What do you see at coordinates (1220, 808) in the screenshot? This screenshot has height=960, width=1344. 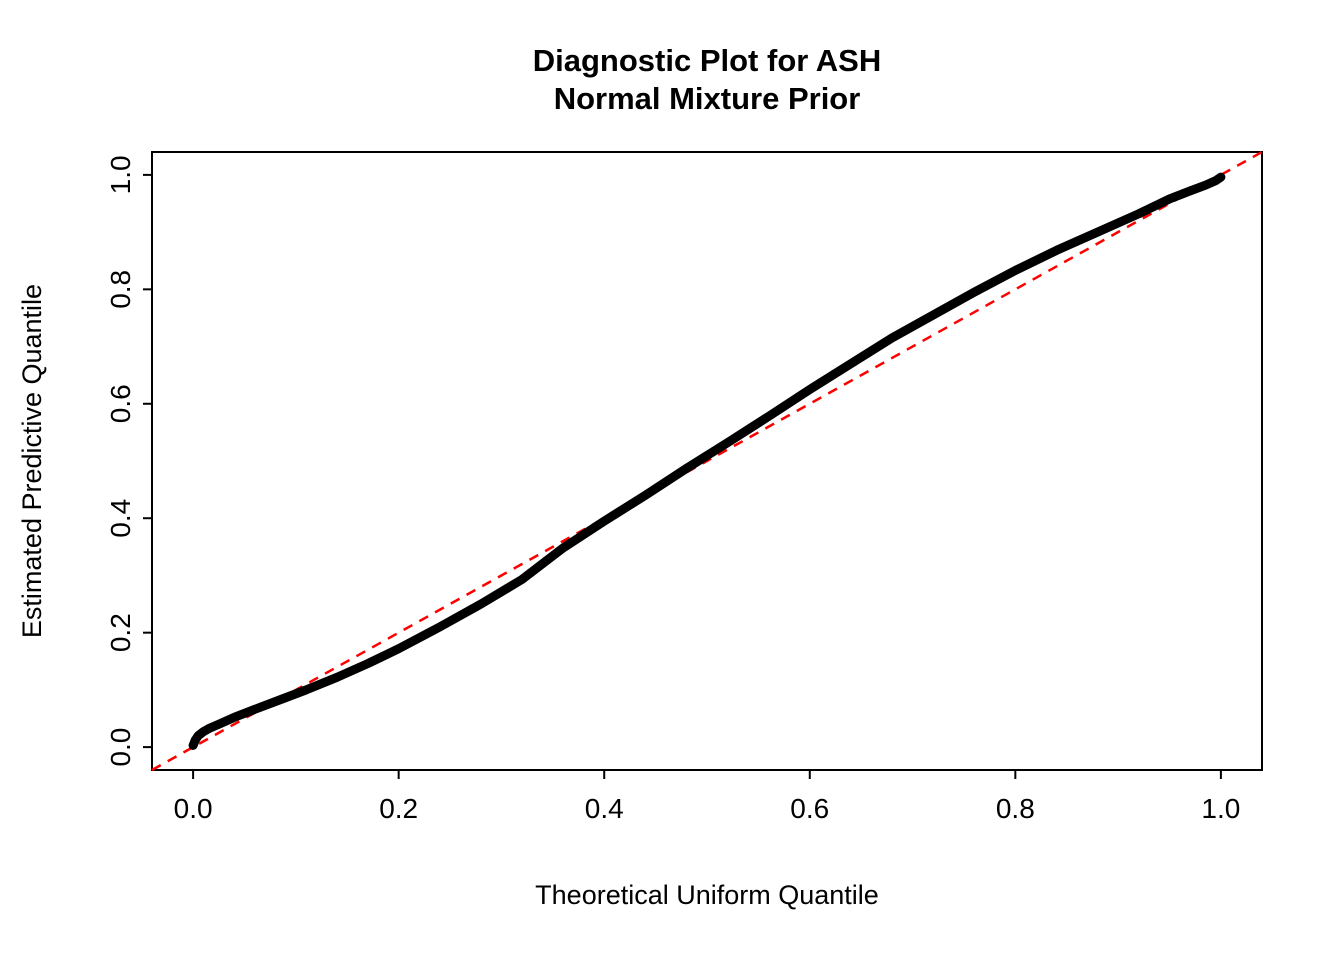 I see `x-tick-label: 1.0` at bounding box center [1220, 808].